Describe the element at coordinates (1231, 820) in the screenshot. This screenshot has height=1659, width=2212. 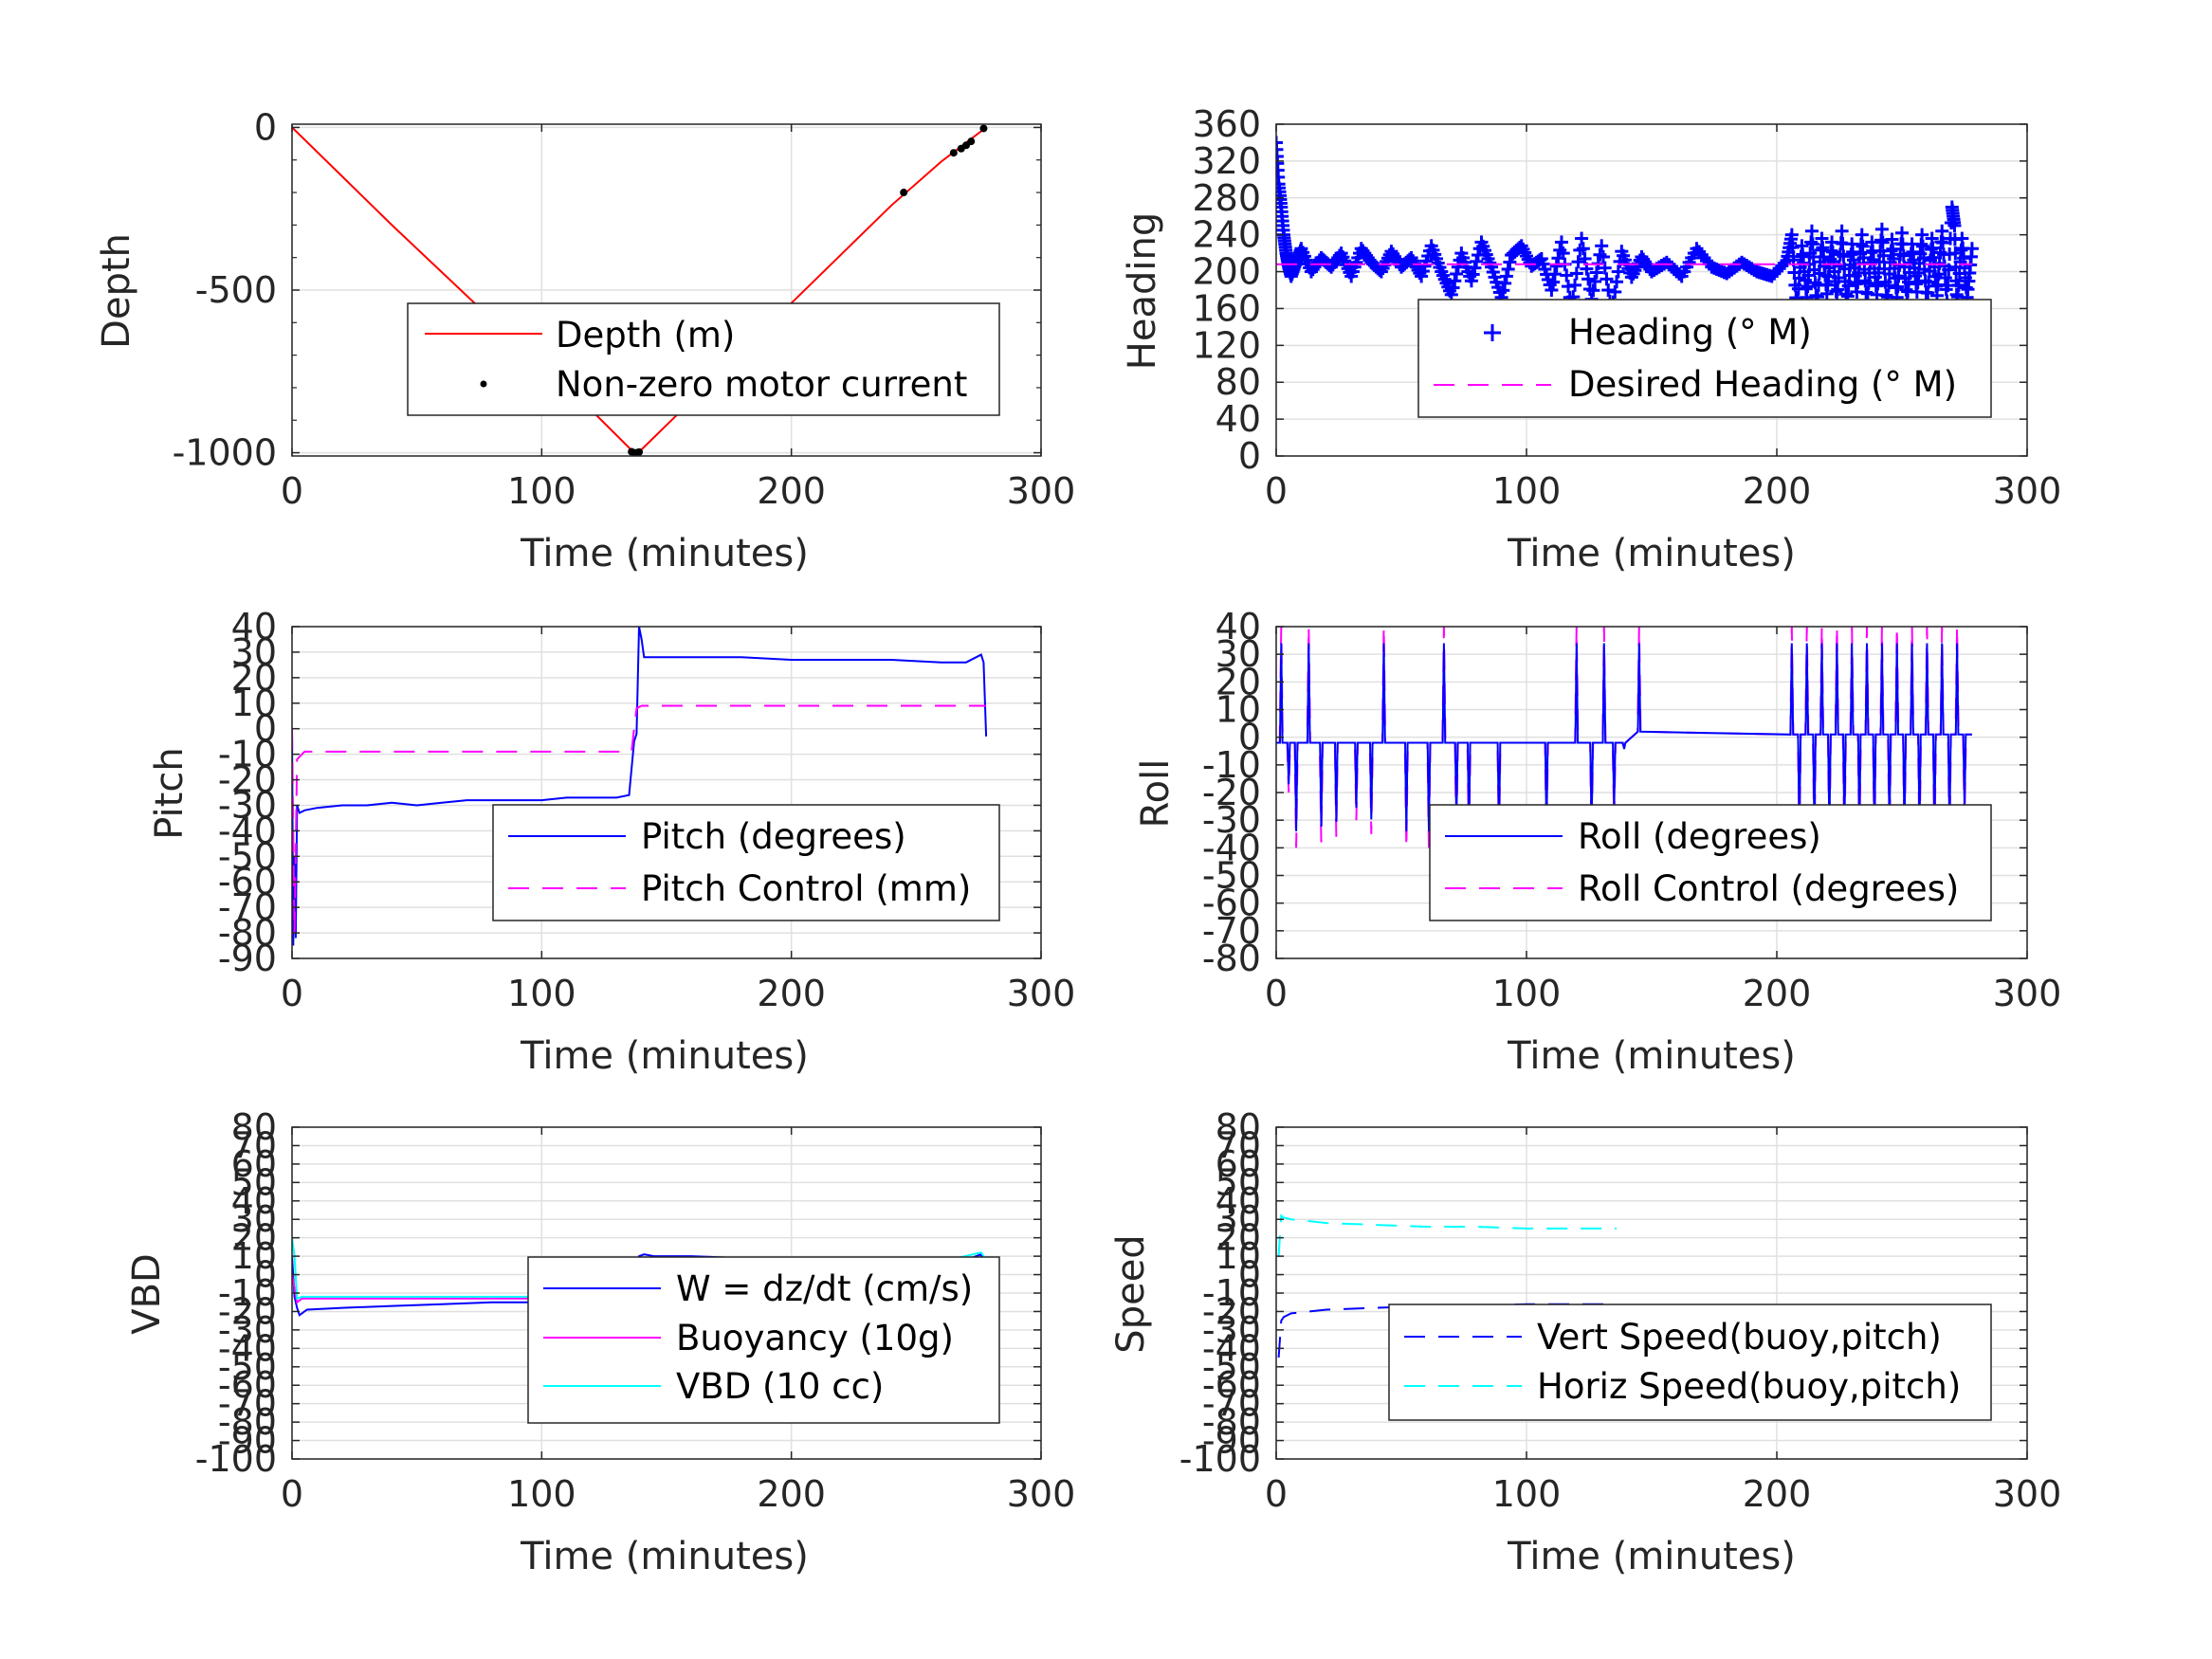
I see `roll-ytick-label: -30` at that location.